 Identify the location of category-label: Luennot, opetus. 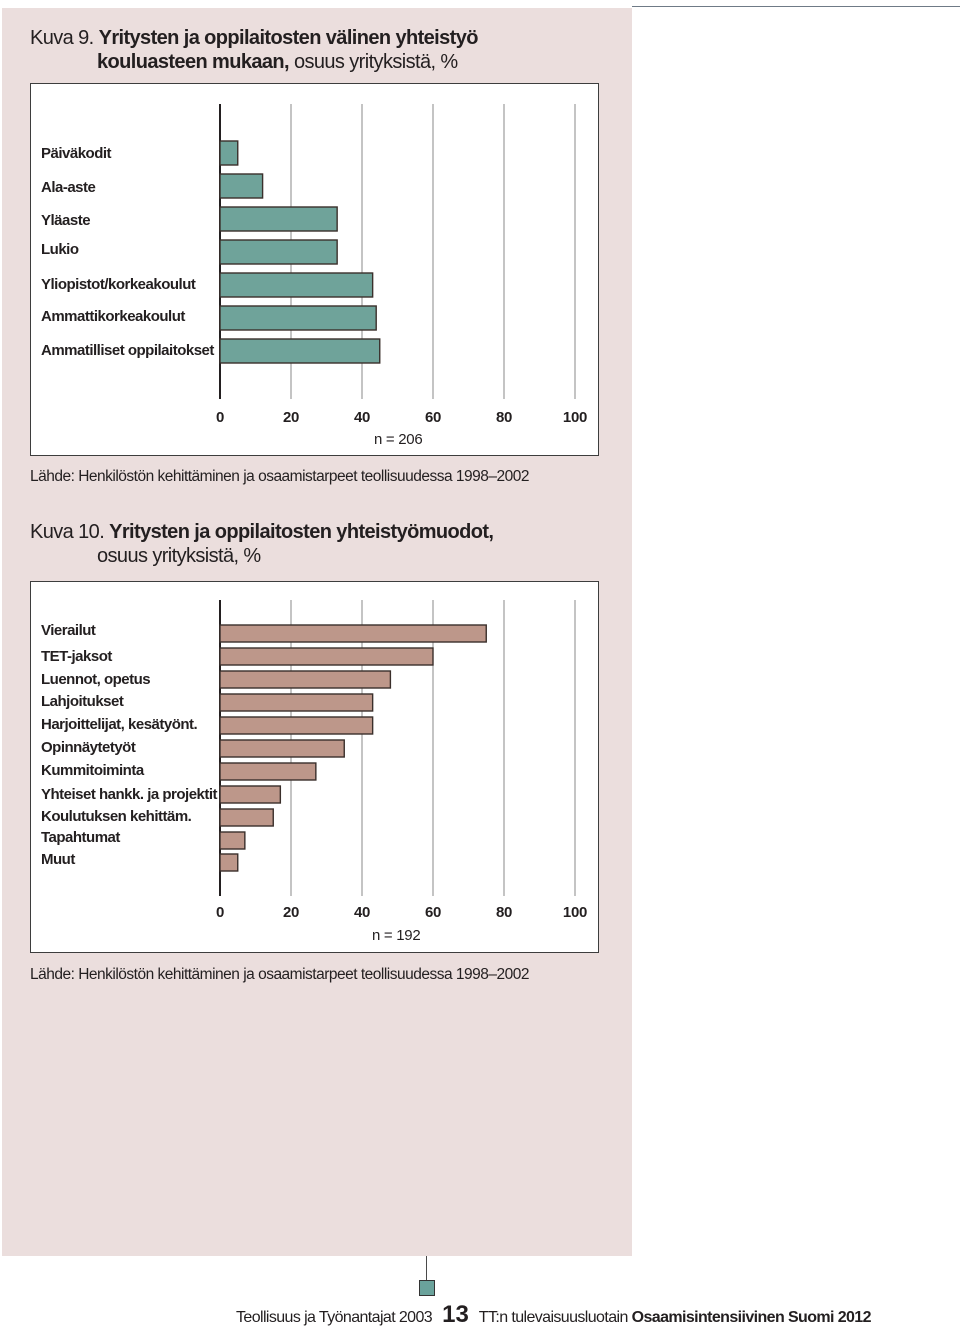
(96, 679).